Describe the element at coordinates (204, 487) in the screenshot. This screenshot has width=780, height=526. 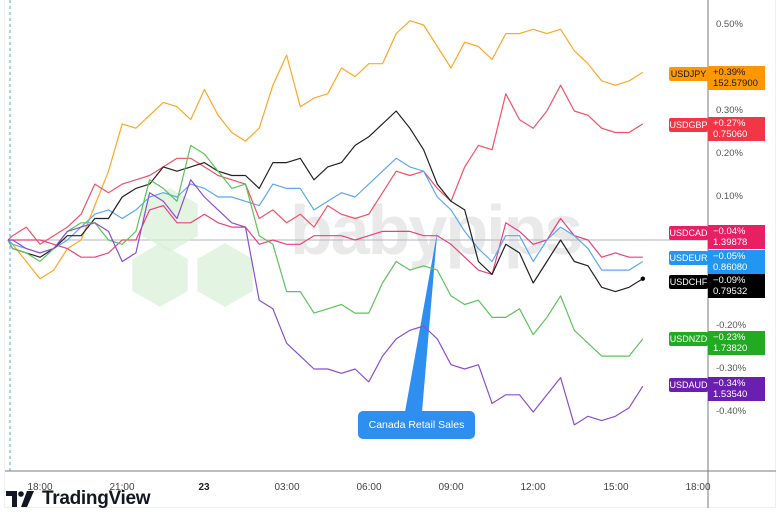
I see `x-tick-label: 23` at that location.